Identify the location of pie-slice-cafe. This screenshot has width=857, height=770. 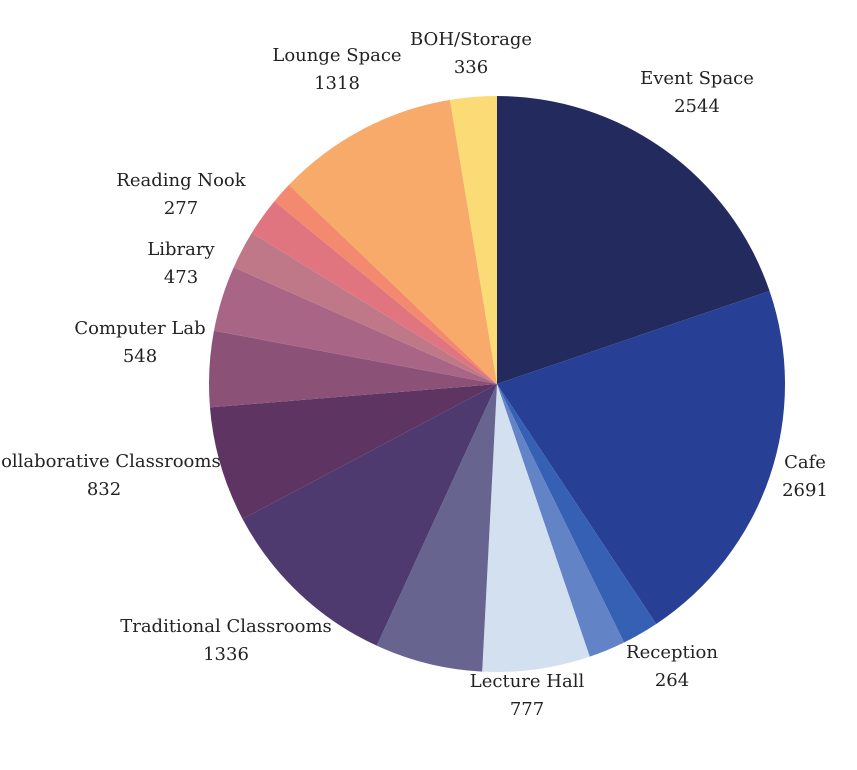
(641, 458).